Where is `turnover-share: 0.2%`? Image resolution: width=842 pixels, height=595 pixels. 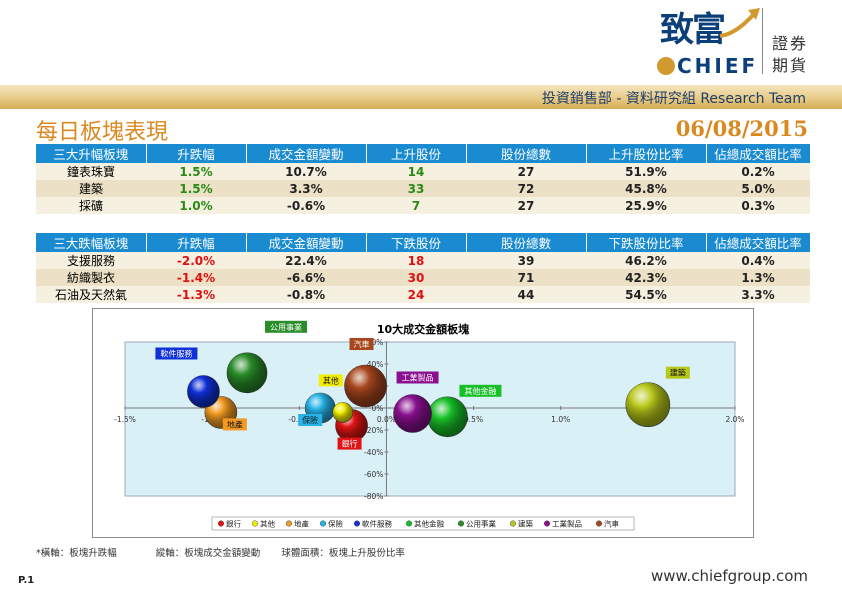
turnover-share: 0.2% is located at coordinates (758, 171).